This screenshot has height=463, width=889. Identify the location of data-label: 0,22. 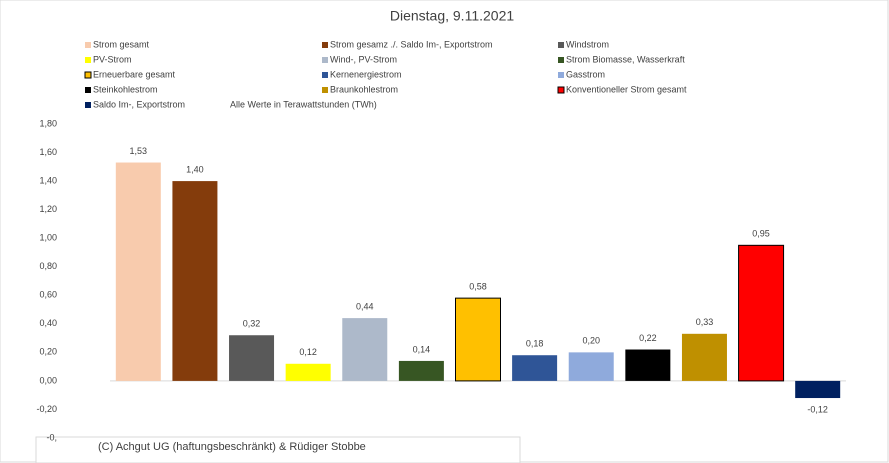
(648, 338).